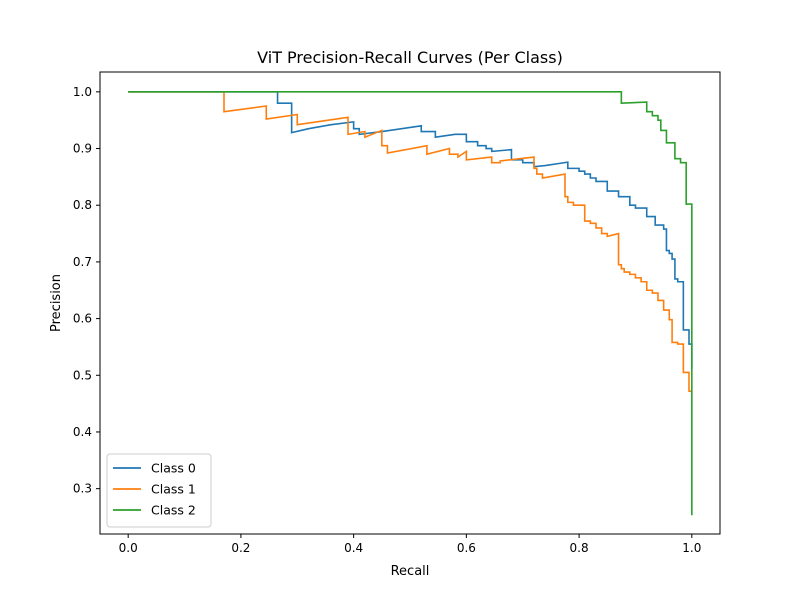  Describe the element at coordinates (466, 548) in the screenshot. I see `x-tick-label: 0.6` at that location.